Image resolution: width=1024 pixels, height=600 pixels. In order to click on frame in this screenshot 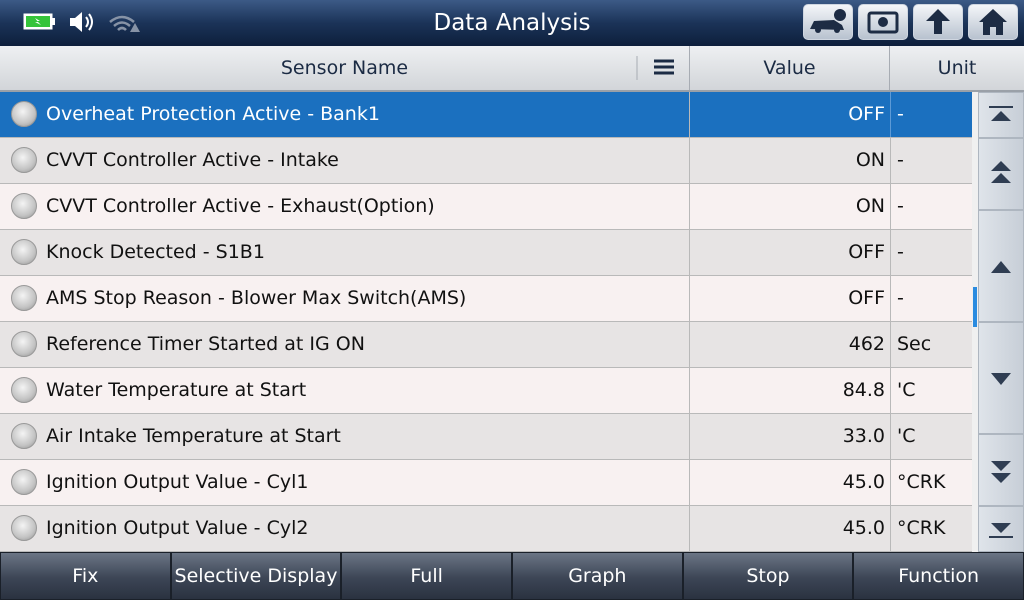, I will do `click(883, 22)`.